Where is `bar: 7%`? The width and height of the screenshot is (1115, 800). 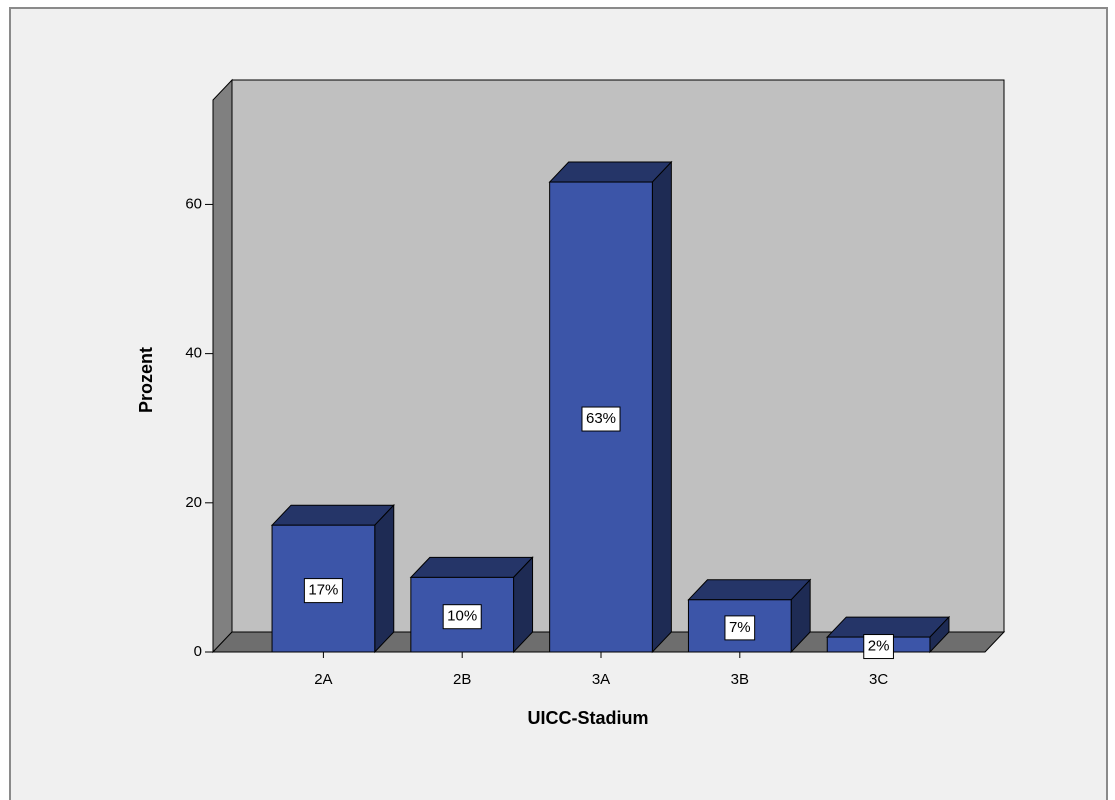 bar: 7% is located at coordinates (749, 616).